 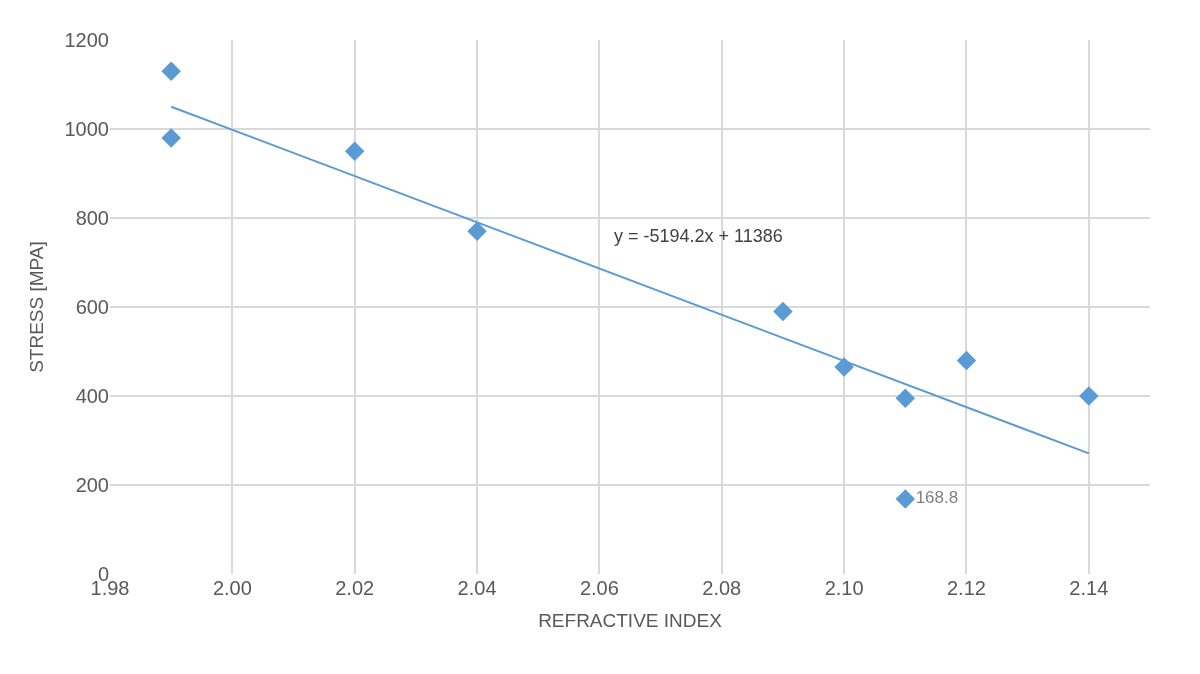 I want to click on y-tick-label: 200, so click(x=92, y=485).